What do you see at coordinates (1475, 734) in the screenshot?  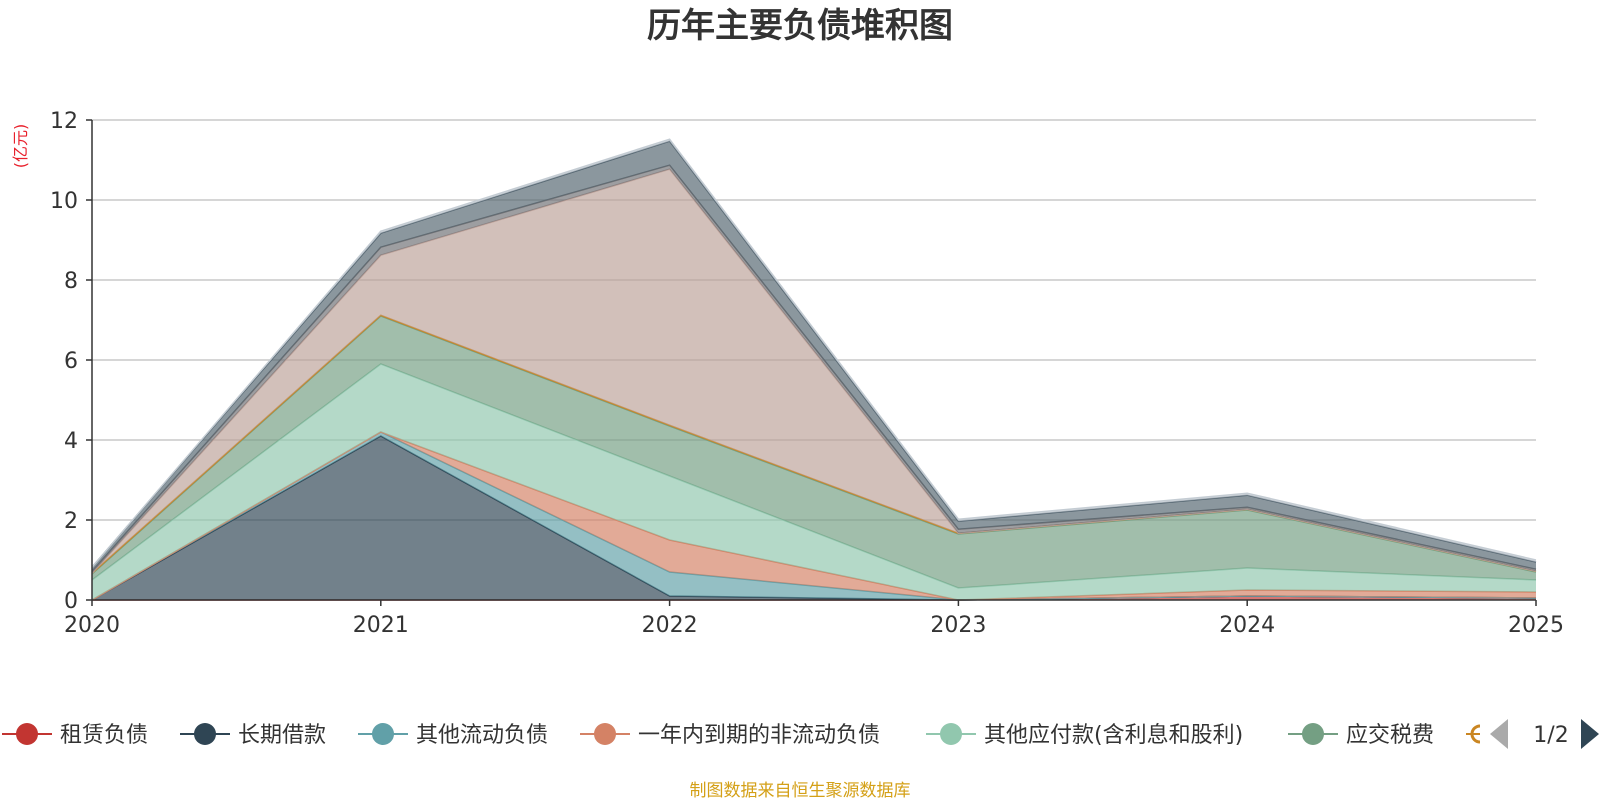 I see `legend-partial-marker-icon` at bounding box center [1475, 734].